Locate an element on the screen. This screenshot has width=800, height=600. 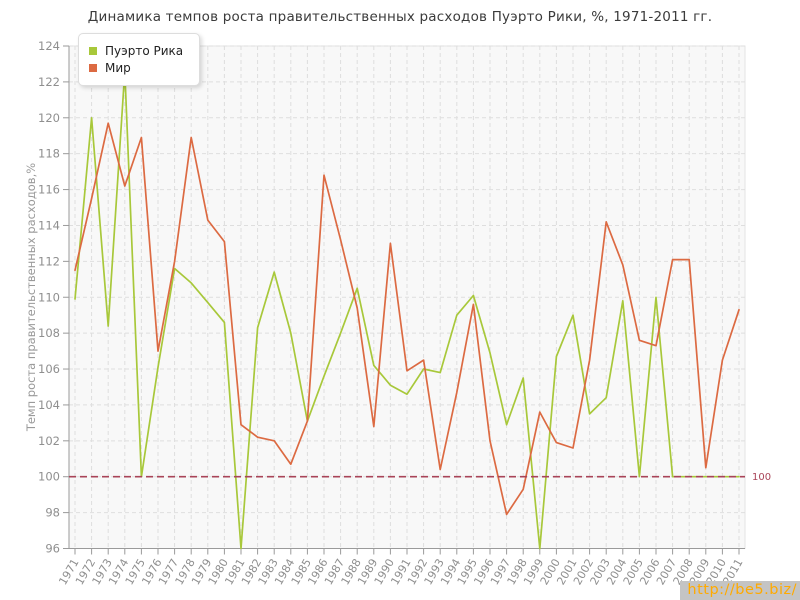
legend-label: Мир is located at coordinates (118, 68).